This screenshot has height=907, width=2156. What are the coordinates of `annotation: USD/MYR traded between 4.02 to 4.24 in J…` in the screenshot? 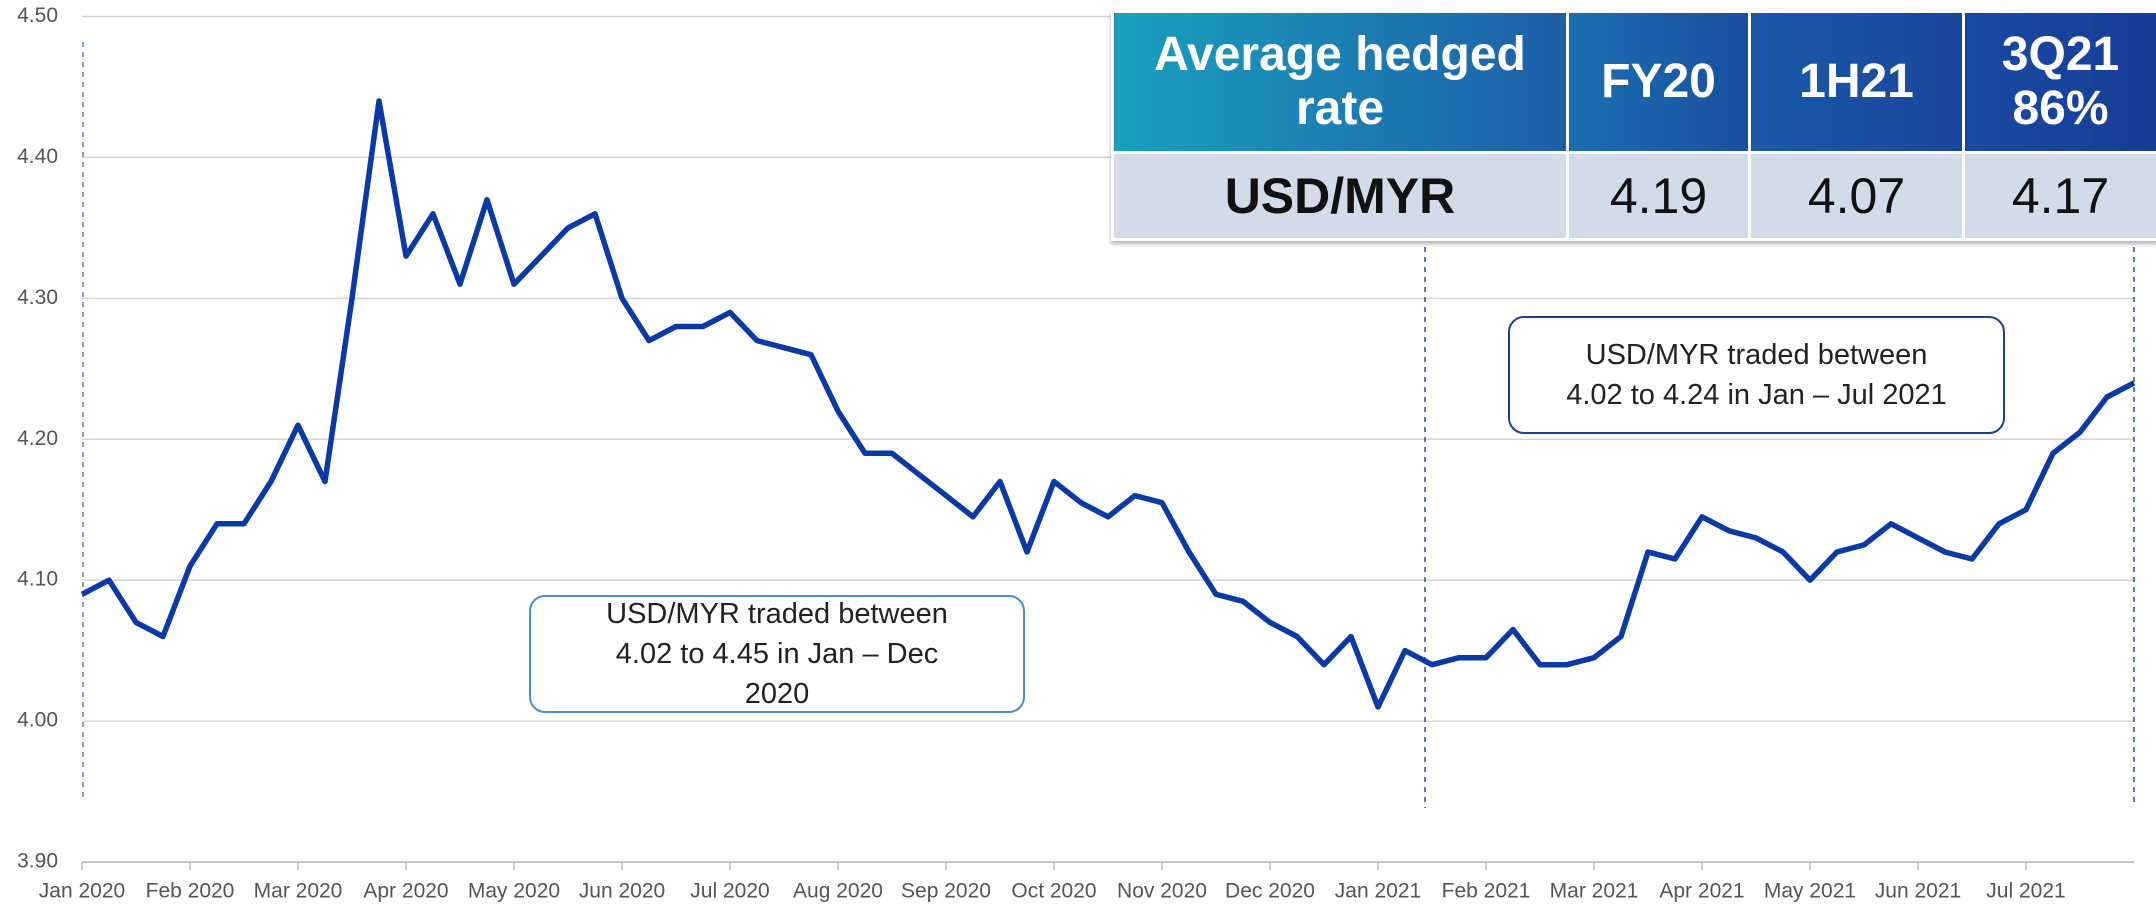 It's located at (1756, 375).